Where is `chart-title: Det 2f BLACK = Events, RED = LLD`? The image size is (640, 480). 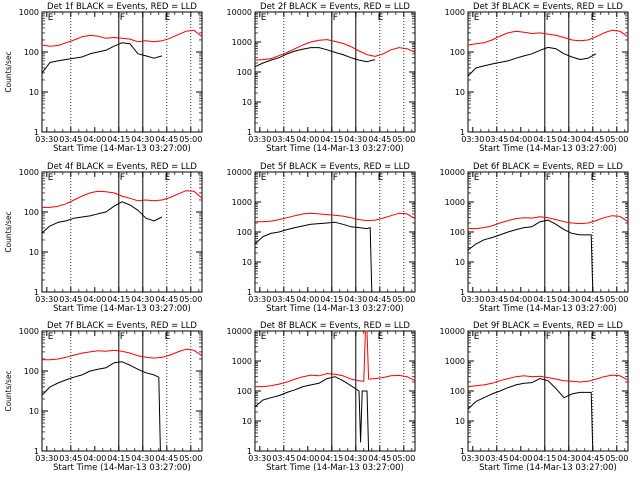
chart-title: Det 2f BLACK = Events, RED = LLD is located at coordinates (335, 7).